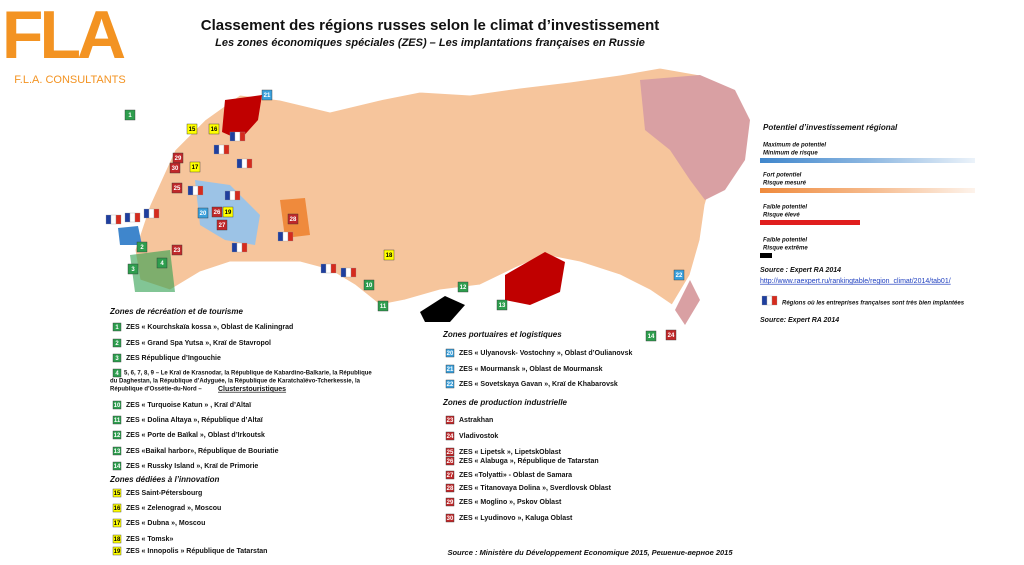 The image size is (1024, 565). What do you see at coordinates (510, 452) in the screenshot?
I see `zone-item: ZES « Lipetsk », LipetskOblast` at bounding box center [510, 452].